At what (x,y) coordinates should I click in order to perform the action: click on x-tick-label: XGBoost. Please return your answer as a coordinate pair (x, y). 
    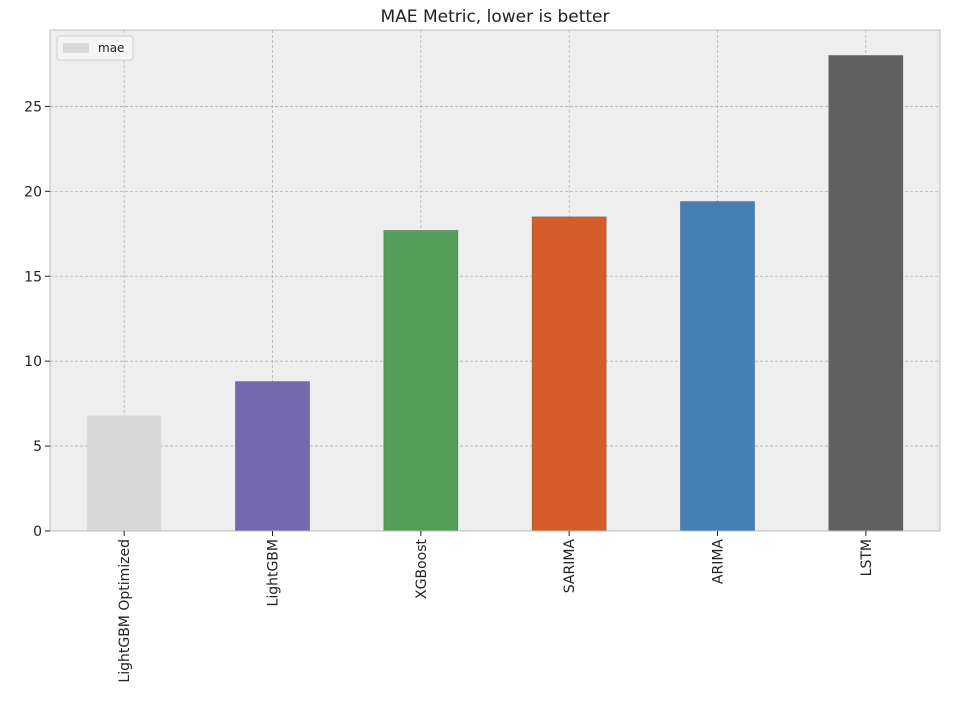
    Looking at the image, I should click on (422, 569).